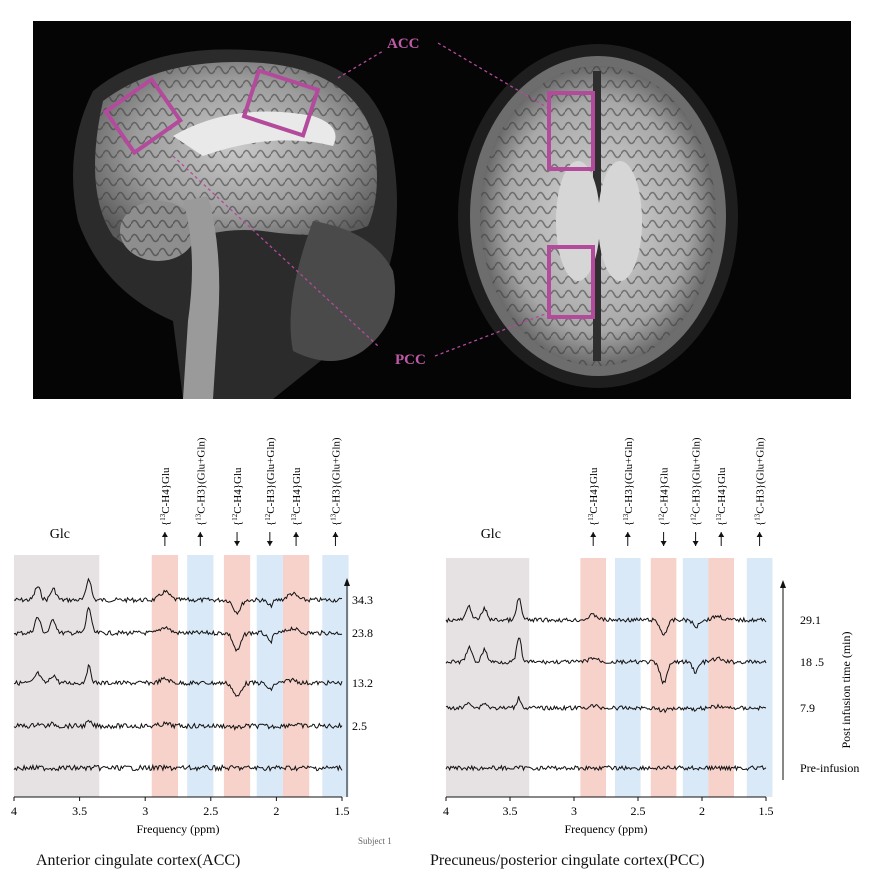  I want to click on pcc-glc-band, so click(488, 677).